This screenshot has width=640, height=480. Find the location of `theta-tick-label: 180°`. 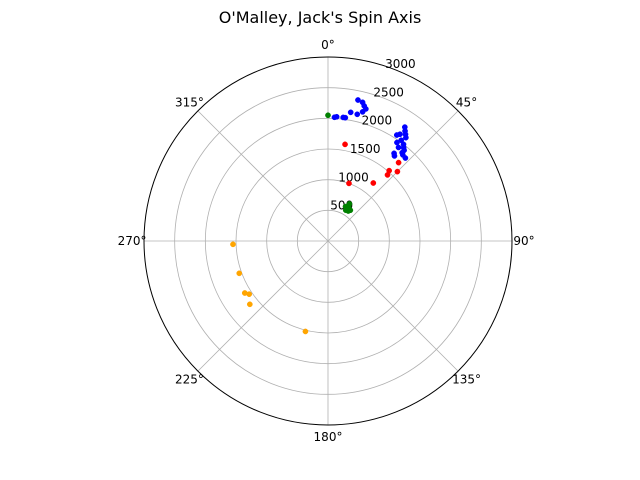

theta-tick-label: 180° is located at coordinates (328, 437).